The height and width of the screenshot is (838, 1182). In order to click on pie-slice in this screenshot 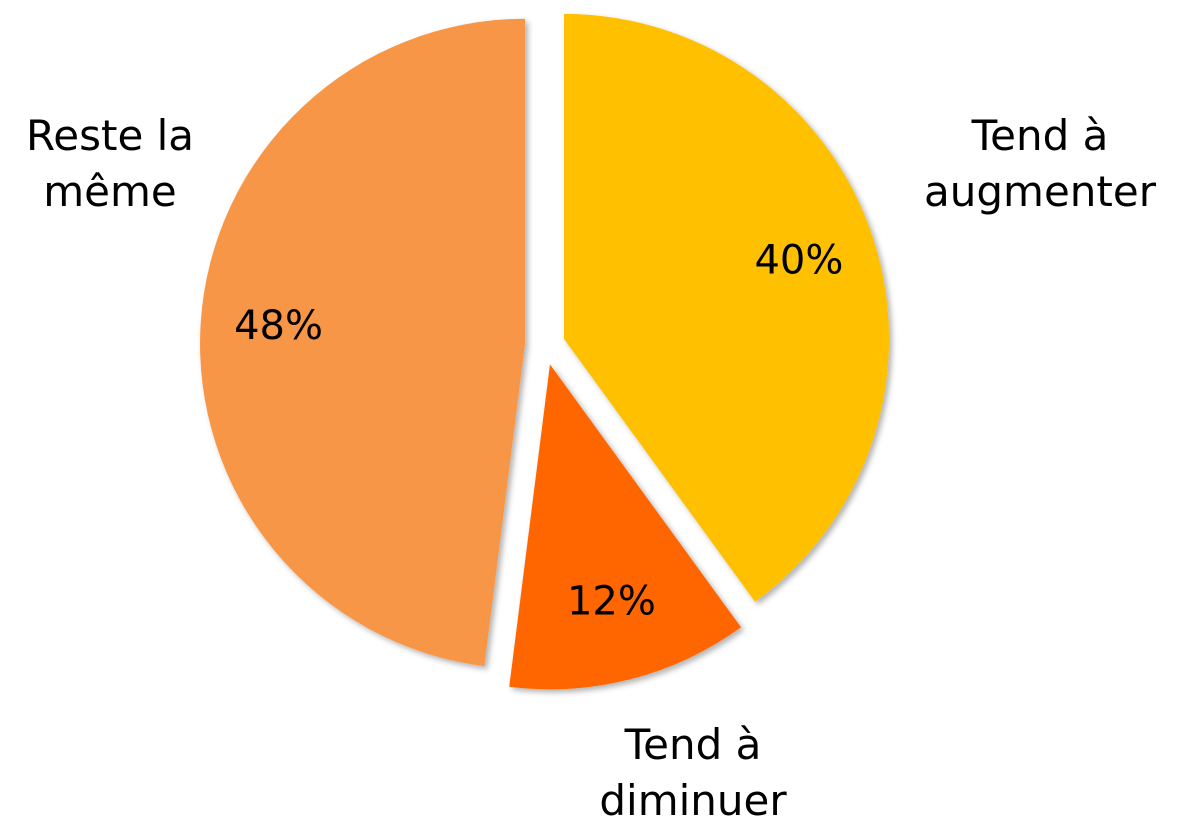, I will do `click(625, 527)`.